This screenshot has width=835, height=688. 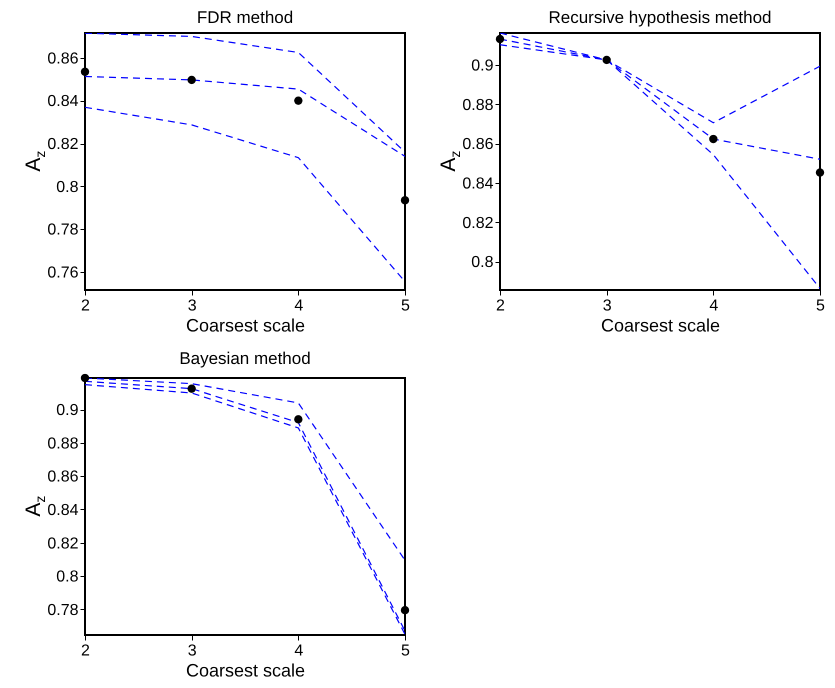 What do you see at coordinates (63, 273) in the screenshot?
I see `y-tick-label: 0.76` at bounding box center [63, 273].